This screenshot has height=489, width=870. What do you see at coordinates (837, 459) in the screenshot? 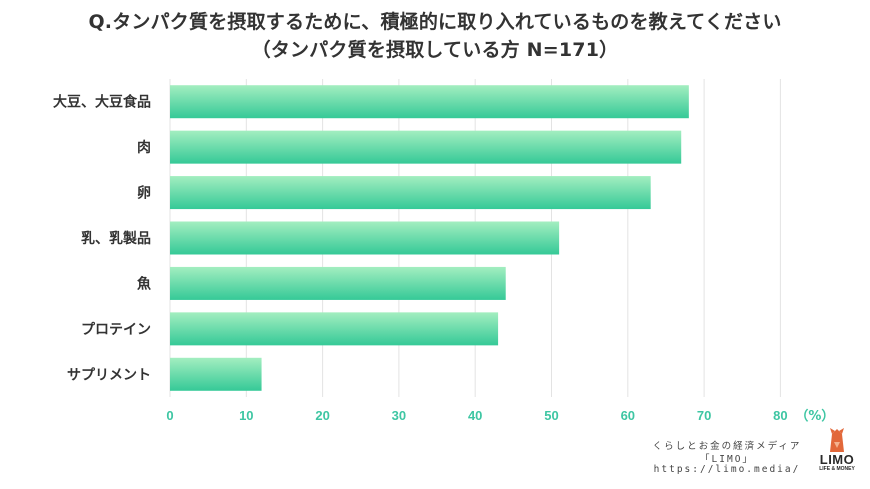
I see `logo-word: LIMO` at bounding box center [837, 459].